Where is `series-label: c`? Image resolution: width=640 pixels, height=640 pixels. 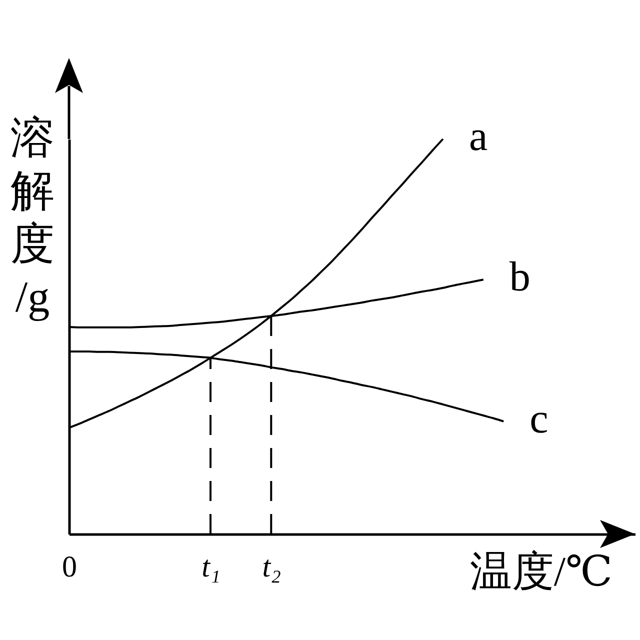
series-label: c is located at coordinates (539, 419).